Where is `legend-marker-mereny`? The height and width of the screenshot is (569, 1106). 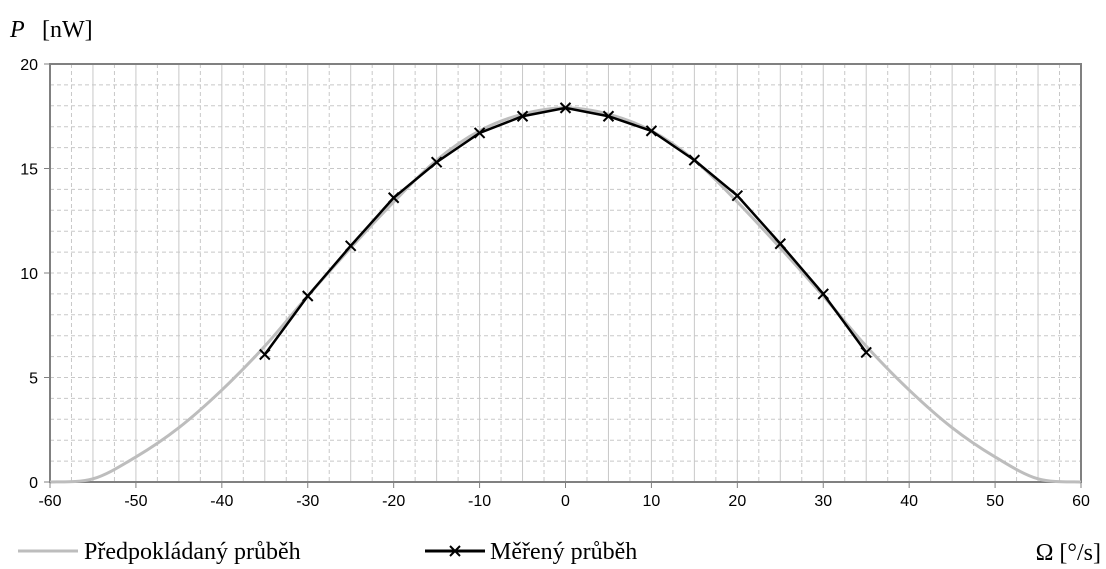
legend-marker-mereny is located at coordinates (455, 551).